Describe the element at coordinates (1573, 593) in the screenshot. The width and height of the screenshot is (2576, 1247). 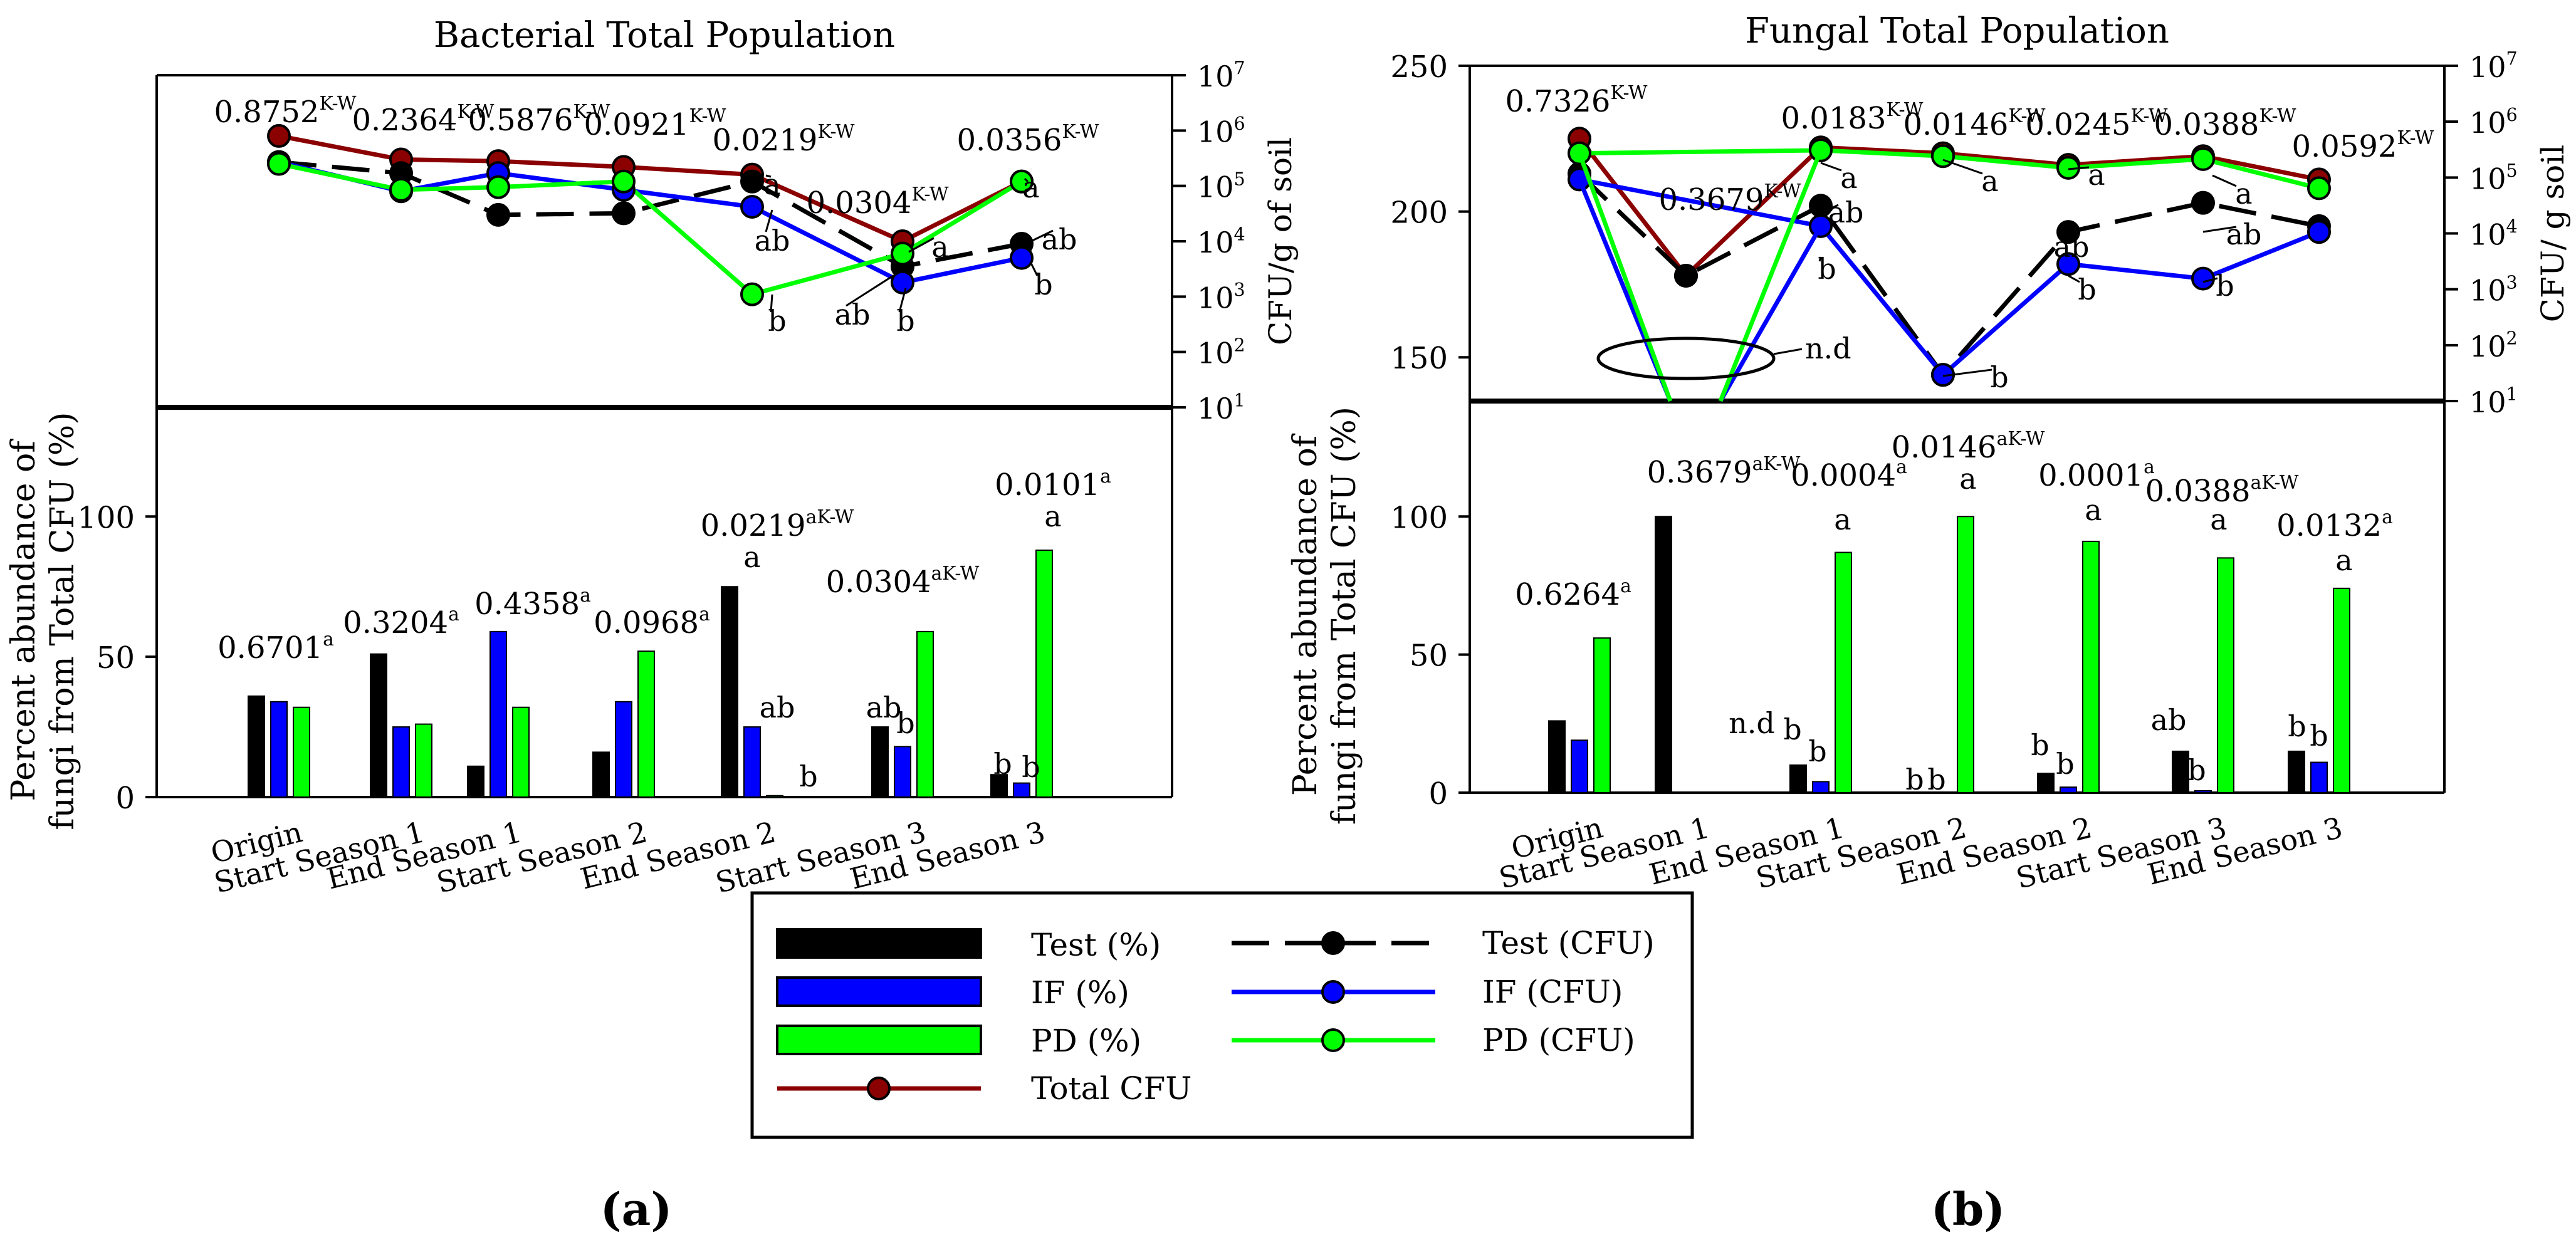
I see `fungal-pct-pvalue: 0.6264a` at that location.